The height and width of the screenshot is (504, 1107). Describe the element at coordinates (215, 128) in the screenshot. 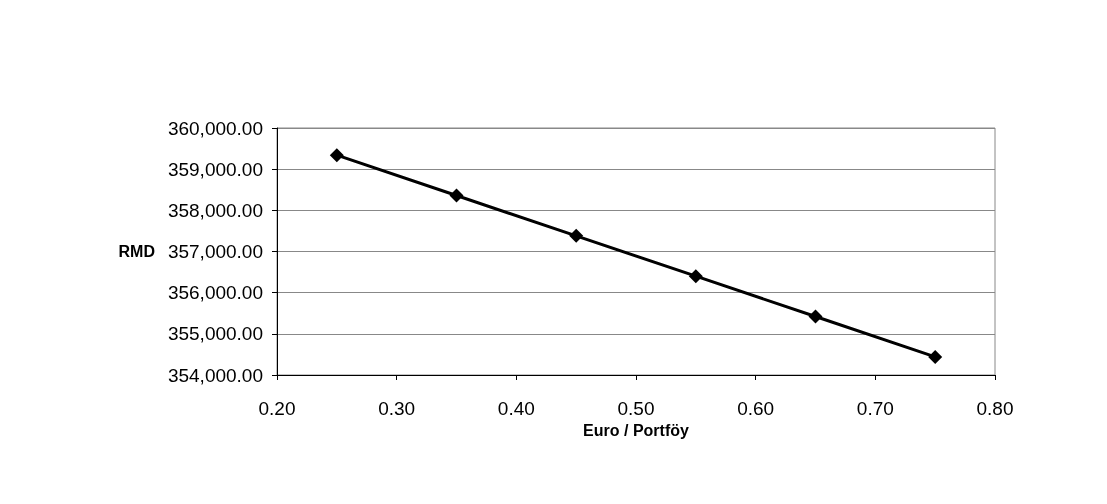

I see `y-tick-label: 360,000.00` at that location.